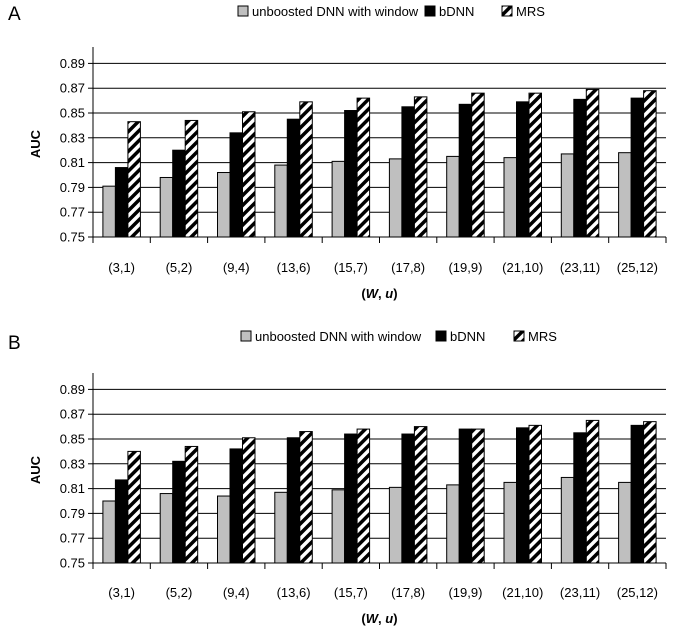  Describe the element at coordinates (72, 488) in the screenshot. I see `y-tick-label: 0.81` at that location.